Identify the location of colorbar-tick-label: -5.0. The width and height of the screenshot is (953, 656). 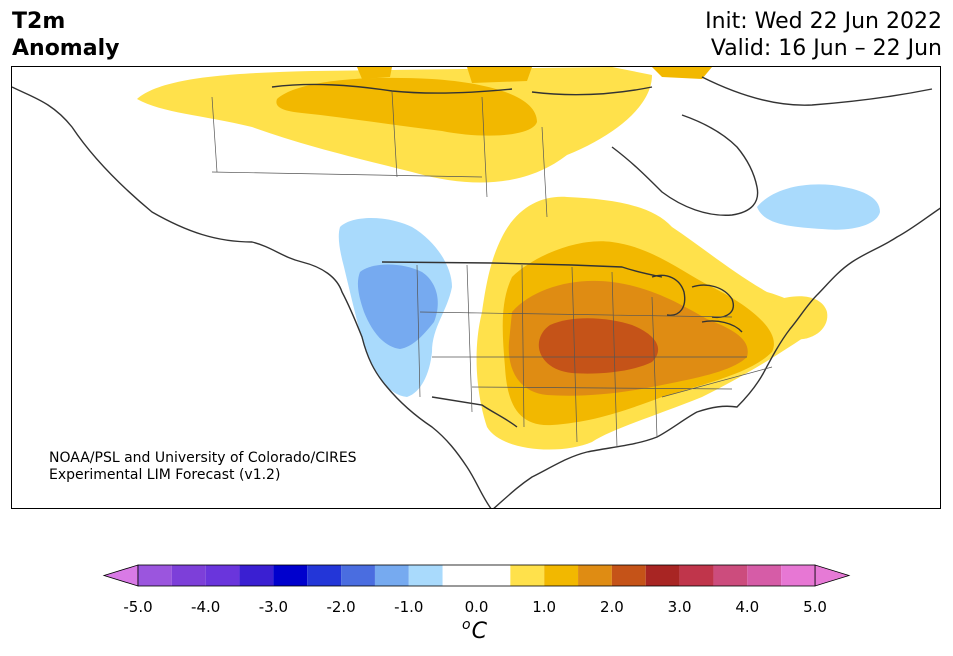
(138, 607).